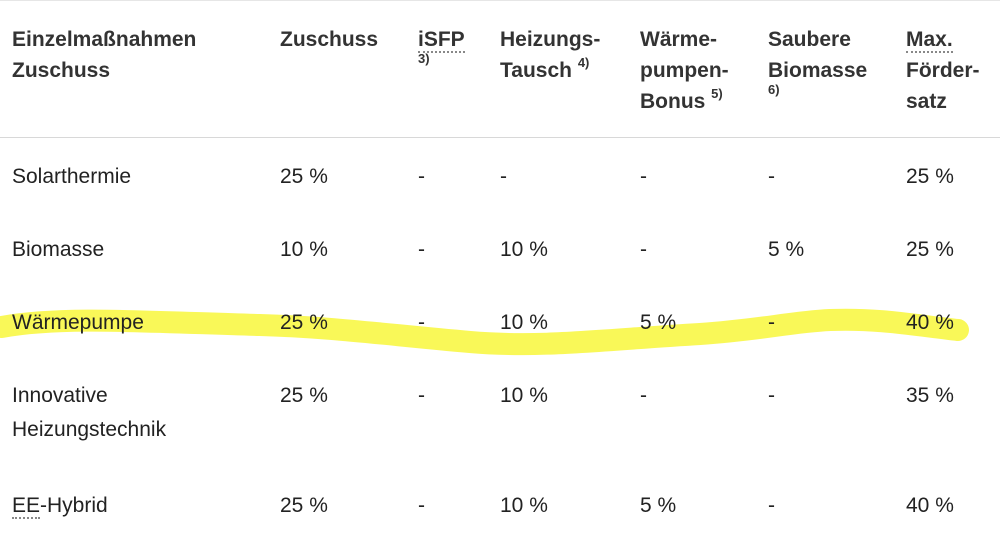 The image size is (1000, 545). Describe the element at coordinates (786, 249) in the screenshot. I see `cell-biomasse: 5 %` at that location.